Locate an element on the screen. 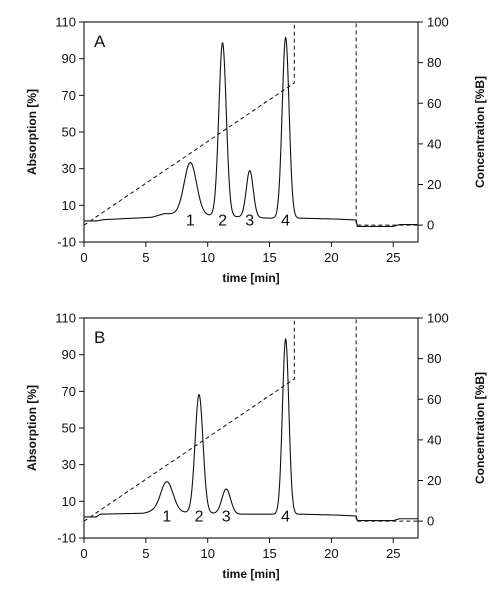 The image size is (500, 608). panel-letter: B is located at coordinates (99, 337).